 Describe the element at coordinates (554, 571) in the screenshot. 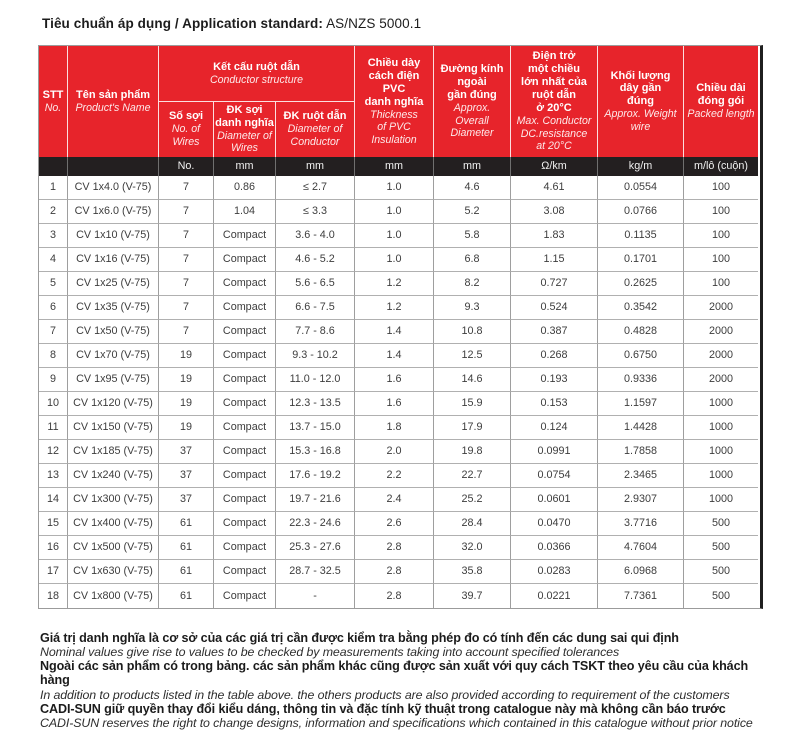

I see `table-cell: 0.0283` at that location.